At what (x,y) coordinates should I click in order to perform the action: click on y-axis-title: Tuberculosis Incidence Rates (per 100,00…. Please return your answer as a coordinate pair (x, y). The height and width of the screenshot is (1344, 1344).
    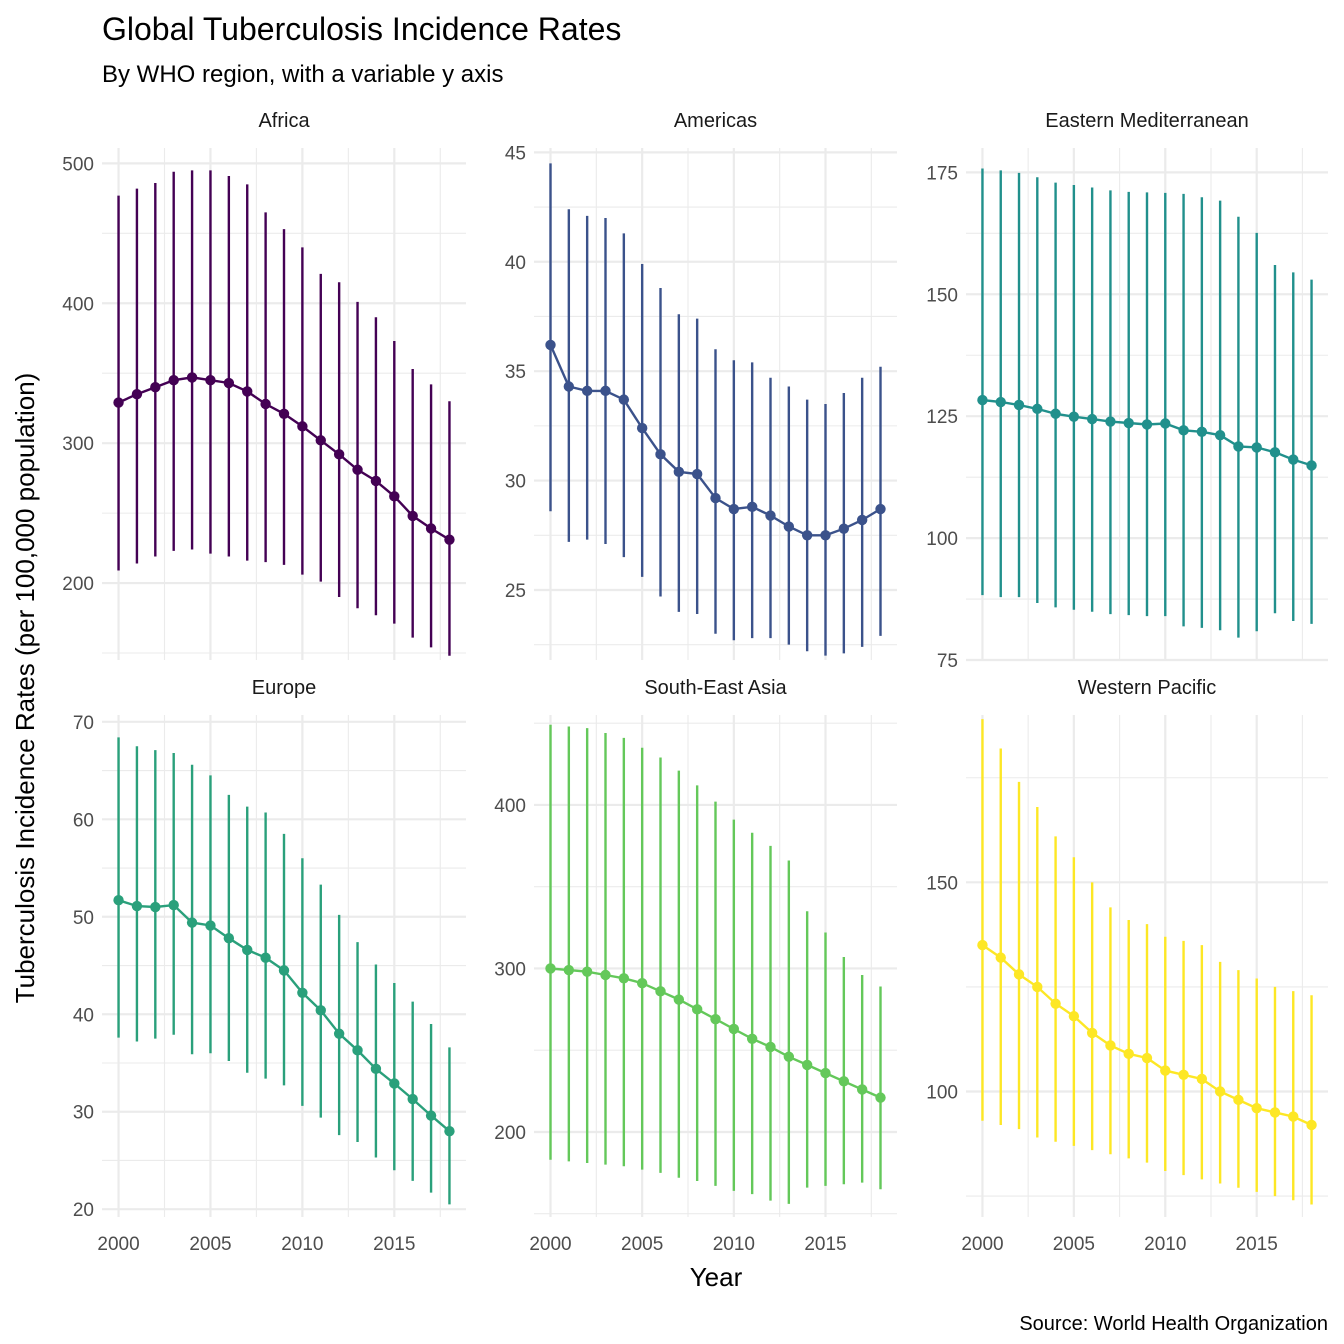
    Looking at the image, I should click on (25, 688).